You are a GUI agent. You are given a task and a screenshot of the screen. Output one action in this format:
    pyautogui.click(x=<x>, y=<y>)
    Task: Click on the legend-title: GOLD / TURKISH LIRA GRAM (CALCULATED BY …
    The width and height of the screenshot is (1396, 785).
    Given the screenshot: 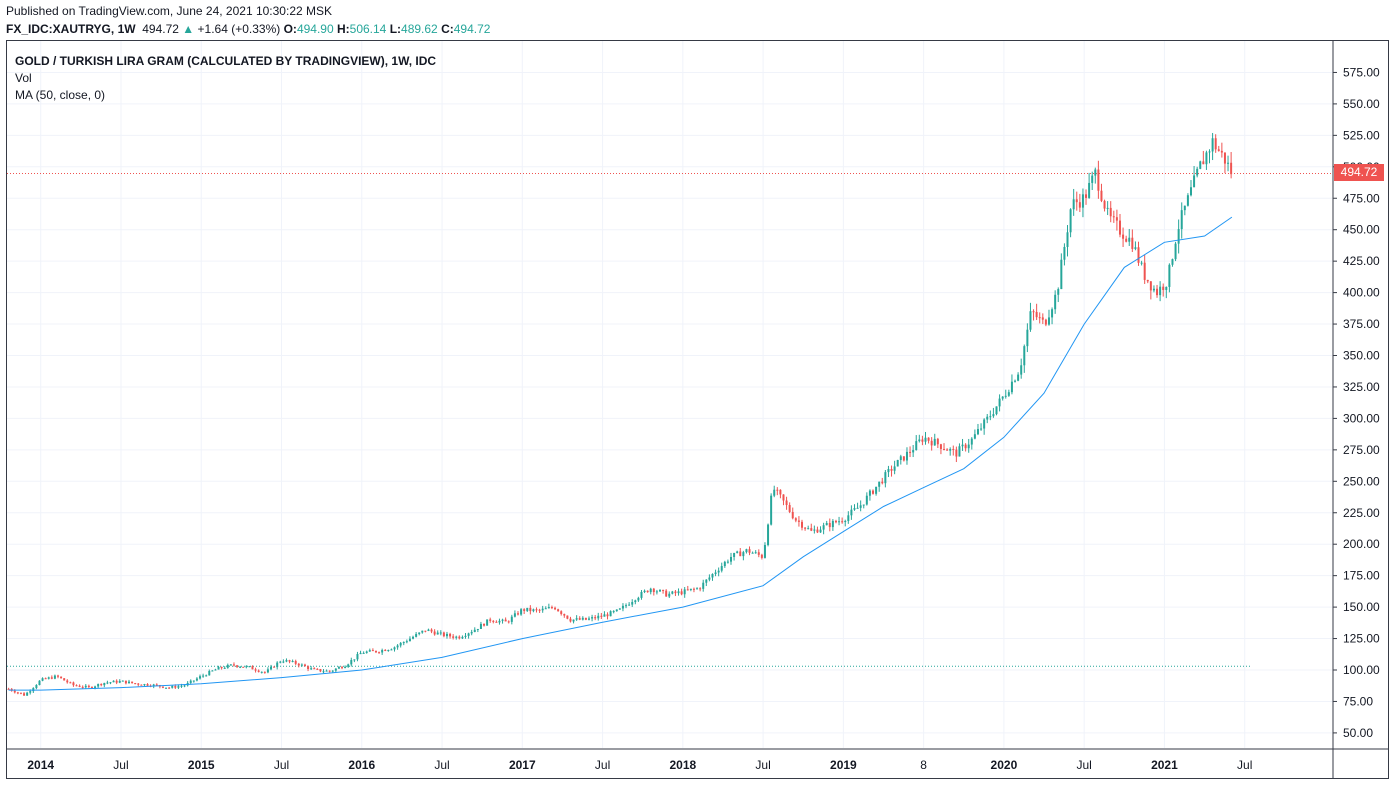 What is the action you would take?
    pyautogui.click(x=226, y=61)
    